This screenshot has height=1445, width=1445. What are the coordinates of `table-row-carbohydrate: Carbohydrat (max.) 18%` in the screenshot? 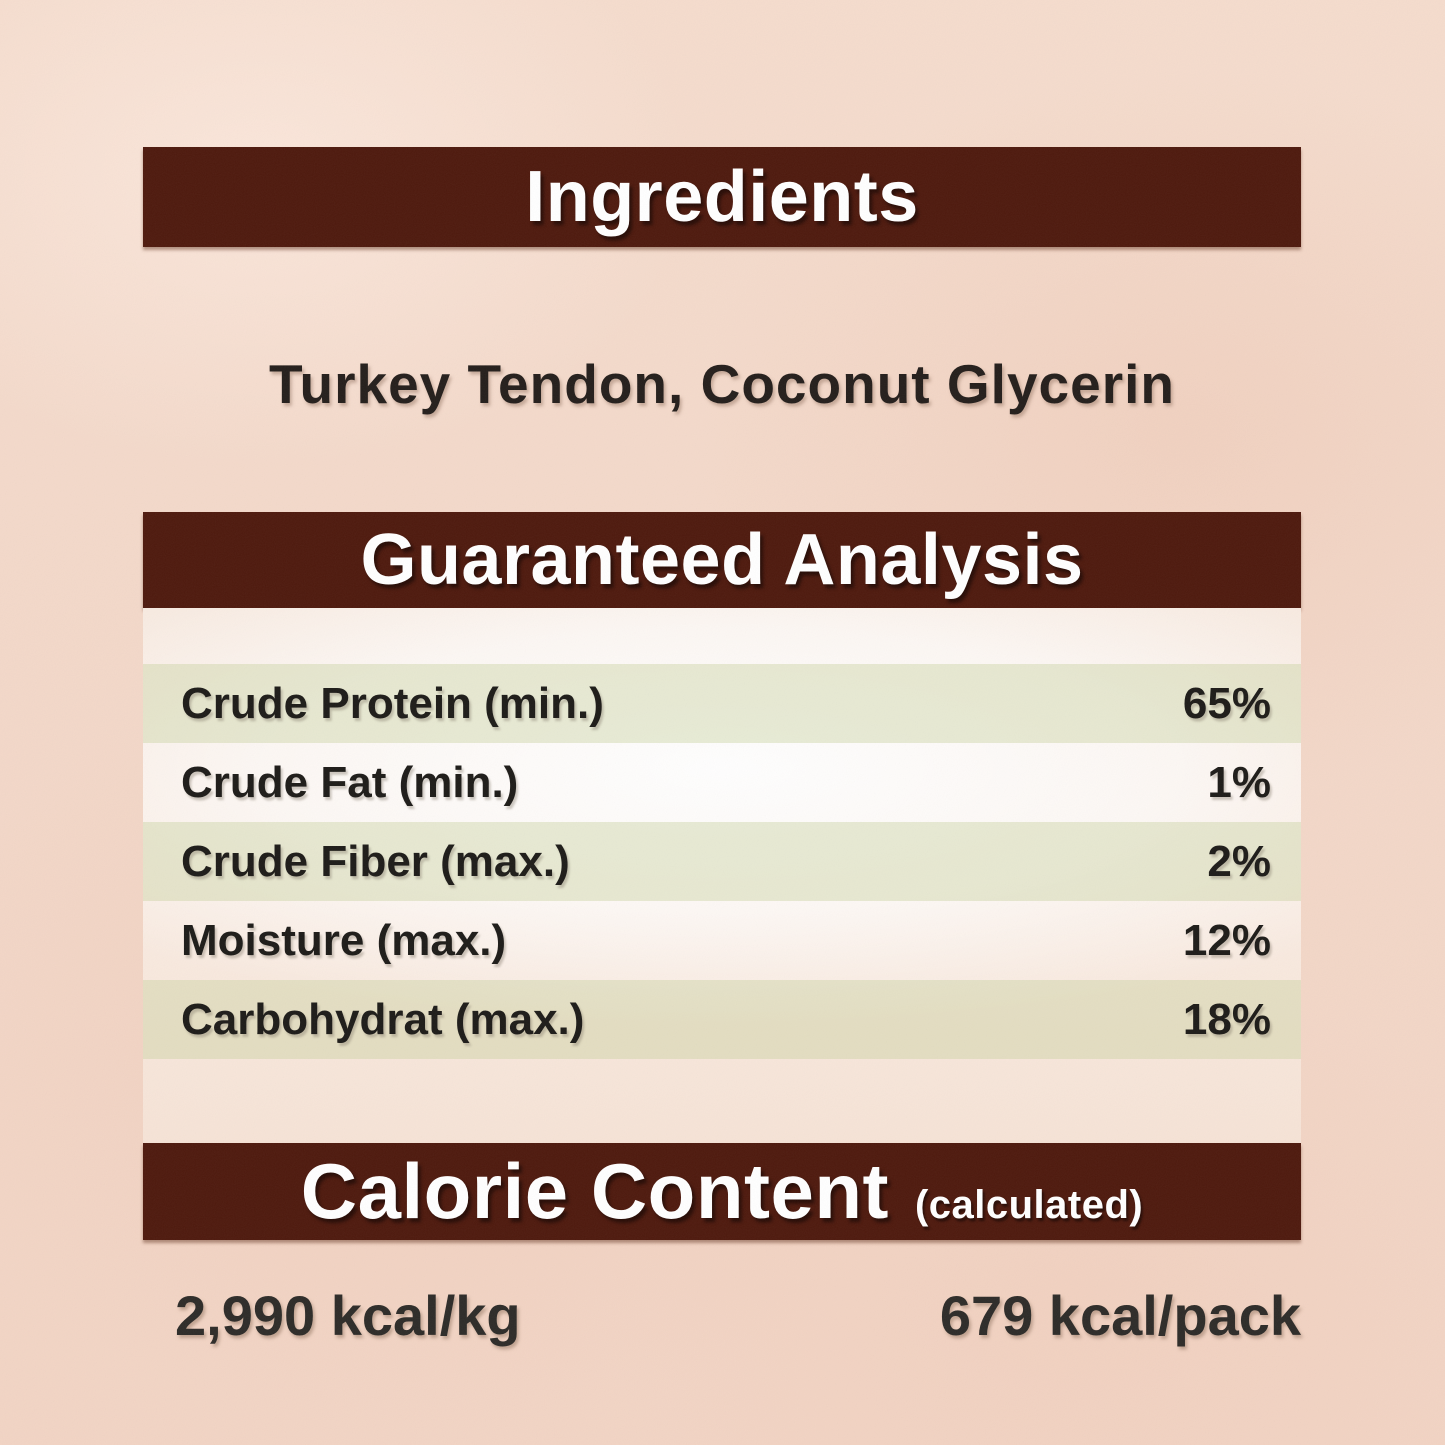 It's located at (722, 1019).